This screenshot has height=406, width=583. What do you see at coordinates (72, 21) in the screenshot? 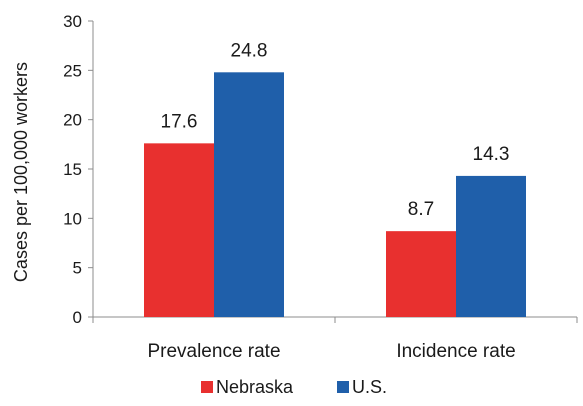
I see `y-tick-label: 30` at bounding box center [72, 21].